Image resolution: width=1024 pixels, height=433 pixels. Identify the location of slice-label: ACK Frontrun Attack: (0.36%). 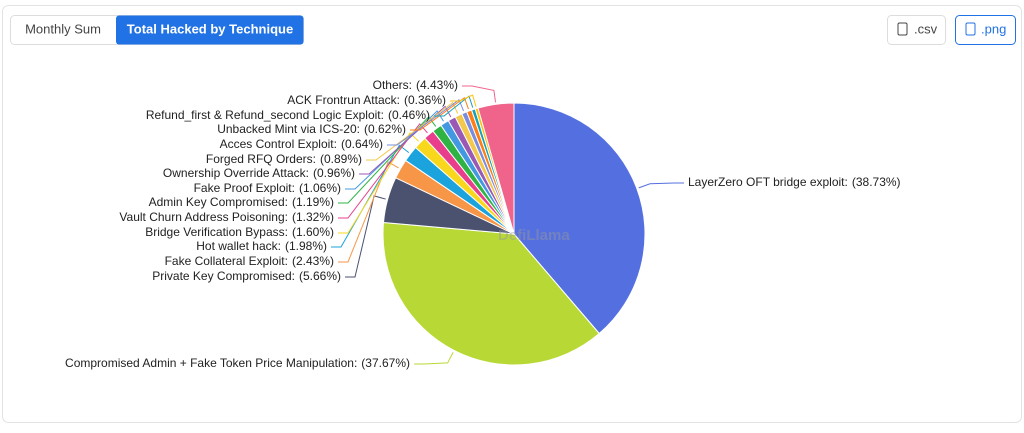
(366, 100).